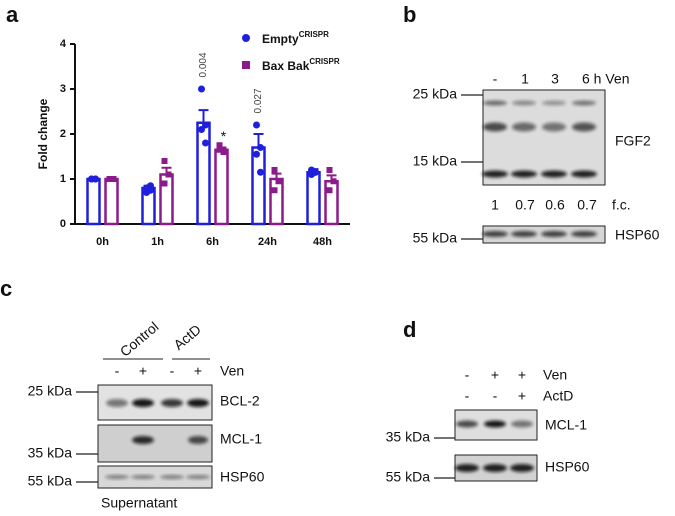 The image size is (675, 516). What do you see at coordinates (525, 205) in the screenshot?
I see `fold-change: 0.7` at bounding box center [525, 205].